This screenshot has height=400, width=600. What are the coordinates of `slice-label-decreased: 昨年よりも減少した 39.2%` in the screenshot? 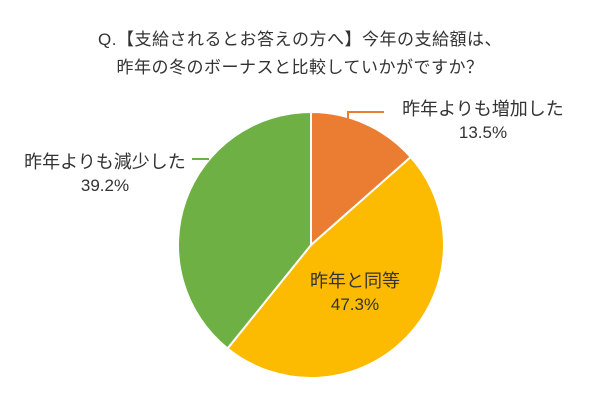 It's located at (105, 174).